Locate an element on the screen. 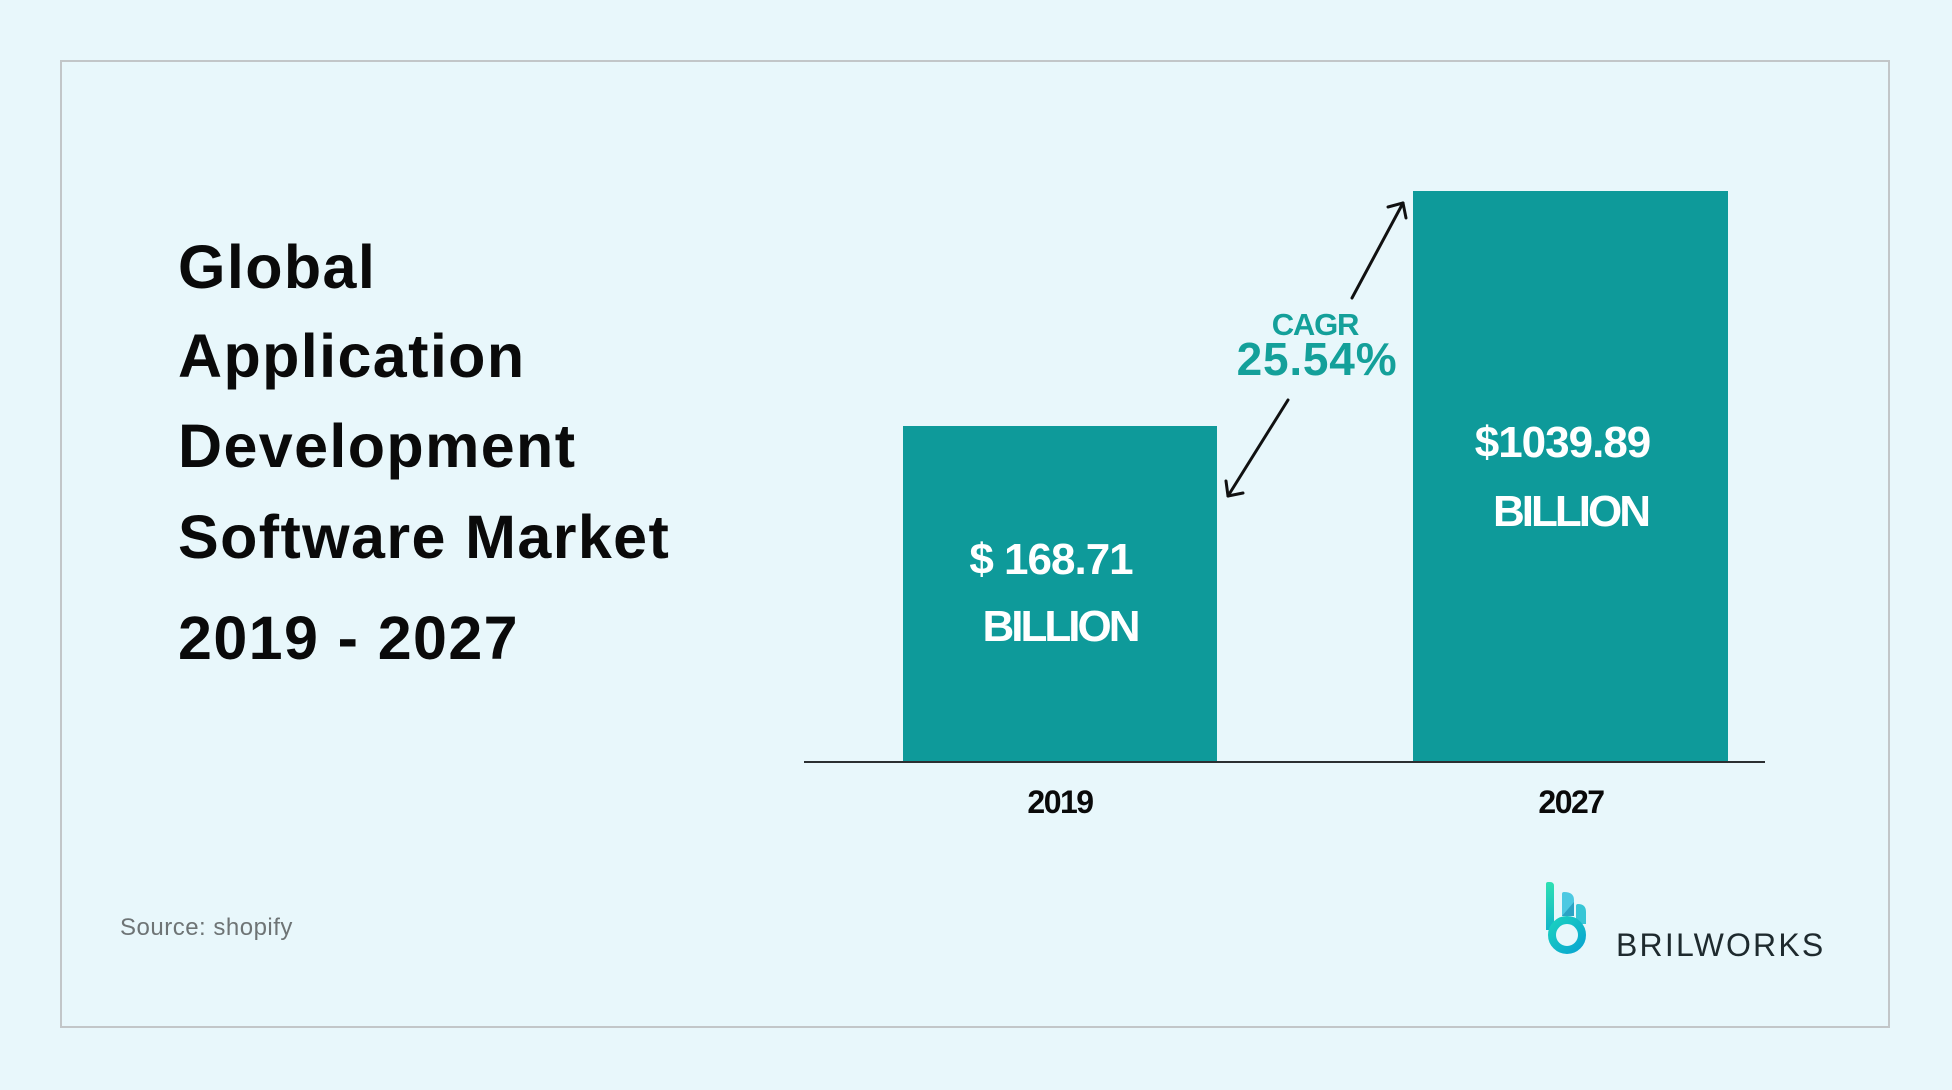 The image size is (1952, 1090). chart-title-line-4: Software Market is located at coordinates (424, 537).